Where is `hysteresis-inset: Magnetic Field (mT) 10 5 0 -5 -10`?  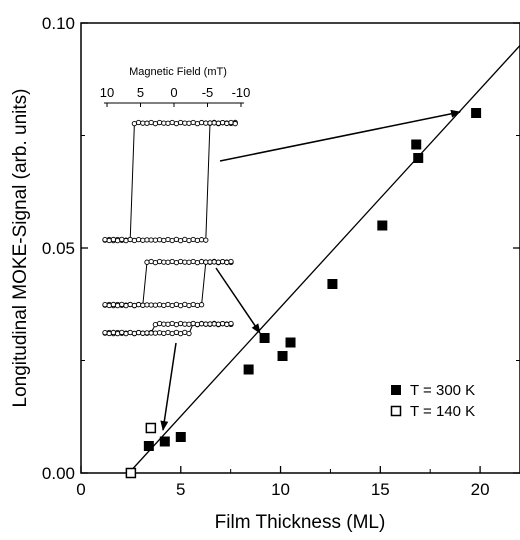
hysteresis-inset: Magnetic Field (mT) 10 5 0 -5 -10 is located at coordinates (175, 201).